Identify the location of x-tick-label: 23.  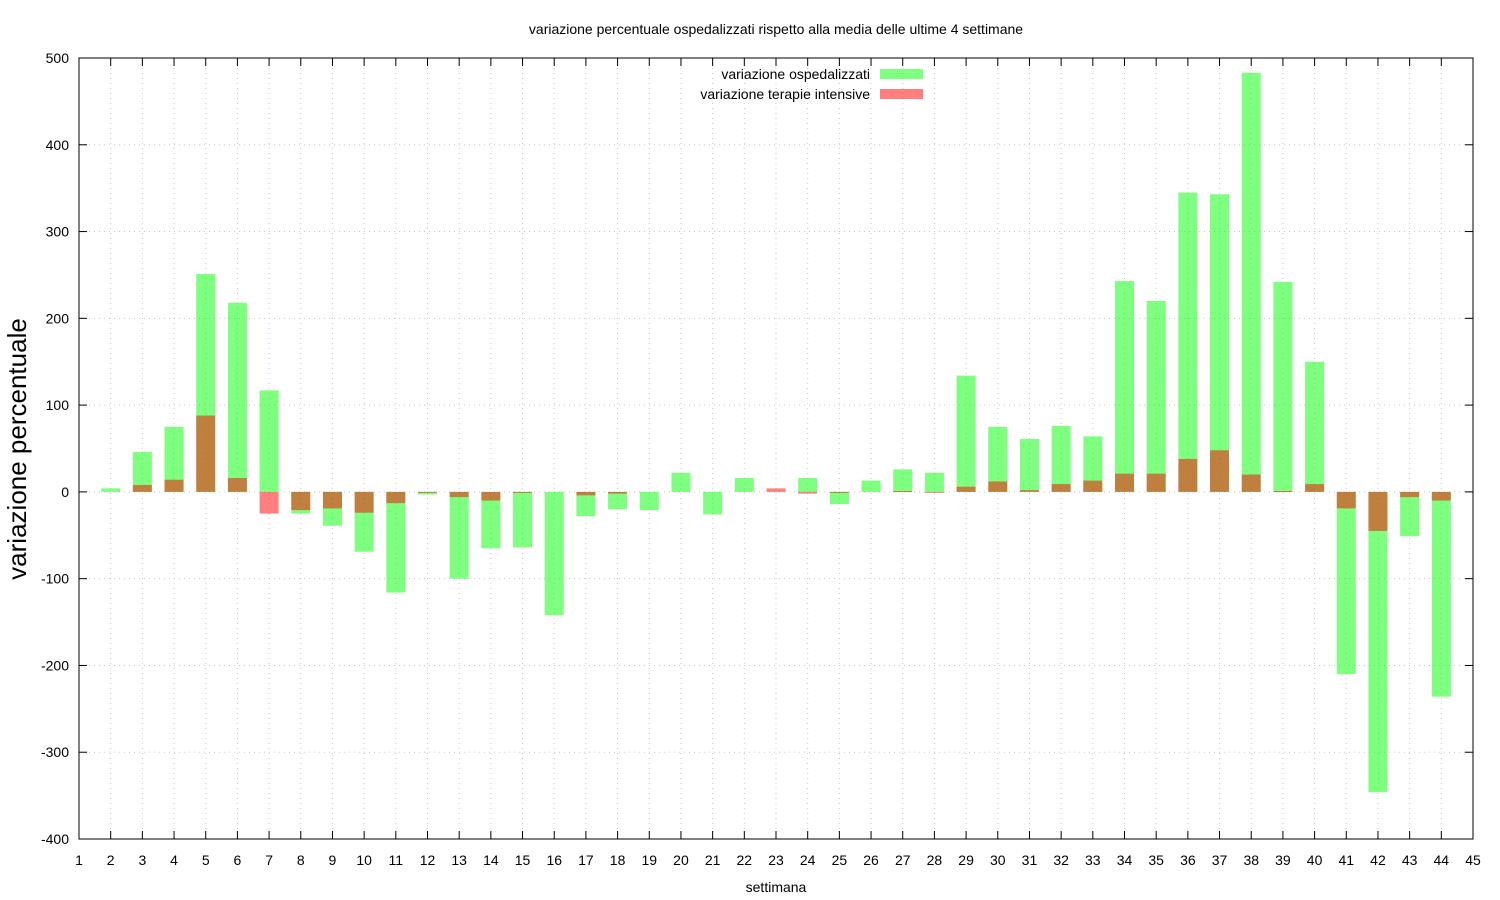
(776, 860).